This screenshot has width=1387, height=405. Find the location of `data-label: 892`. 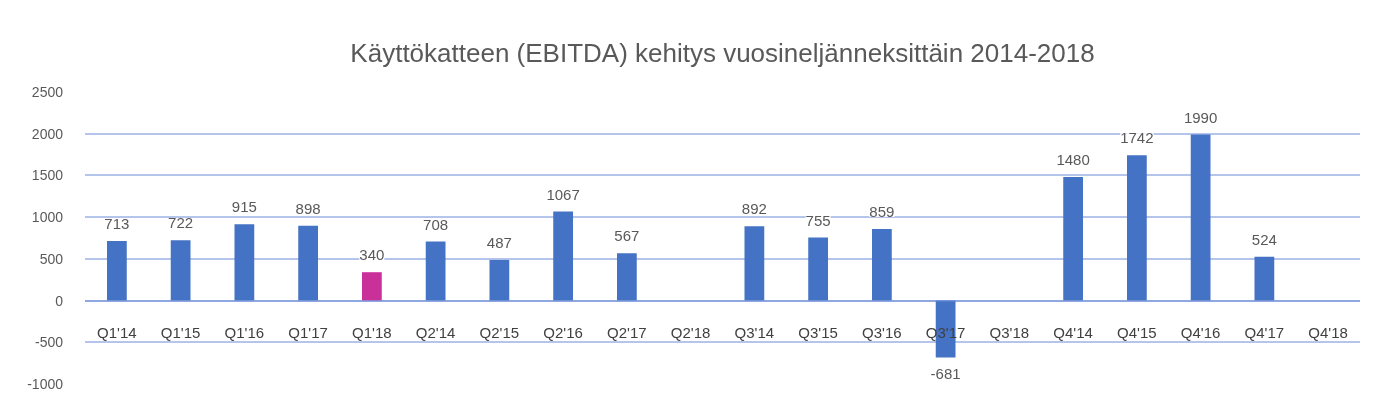

data-label: 892 is located at coordinates (754, 209).